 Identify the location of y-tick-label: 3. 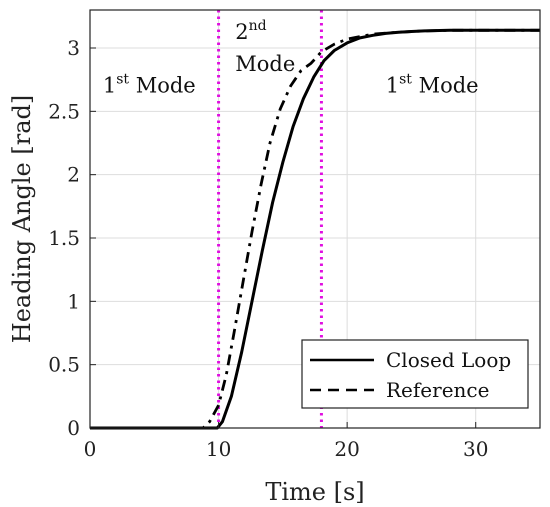
(73, 48).